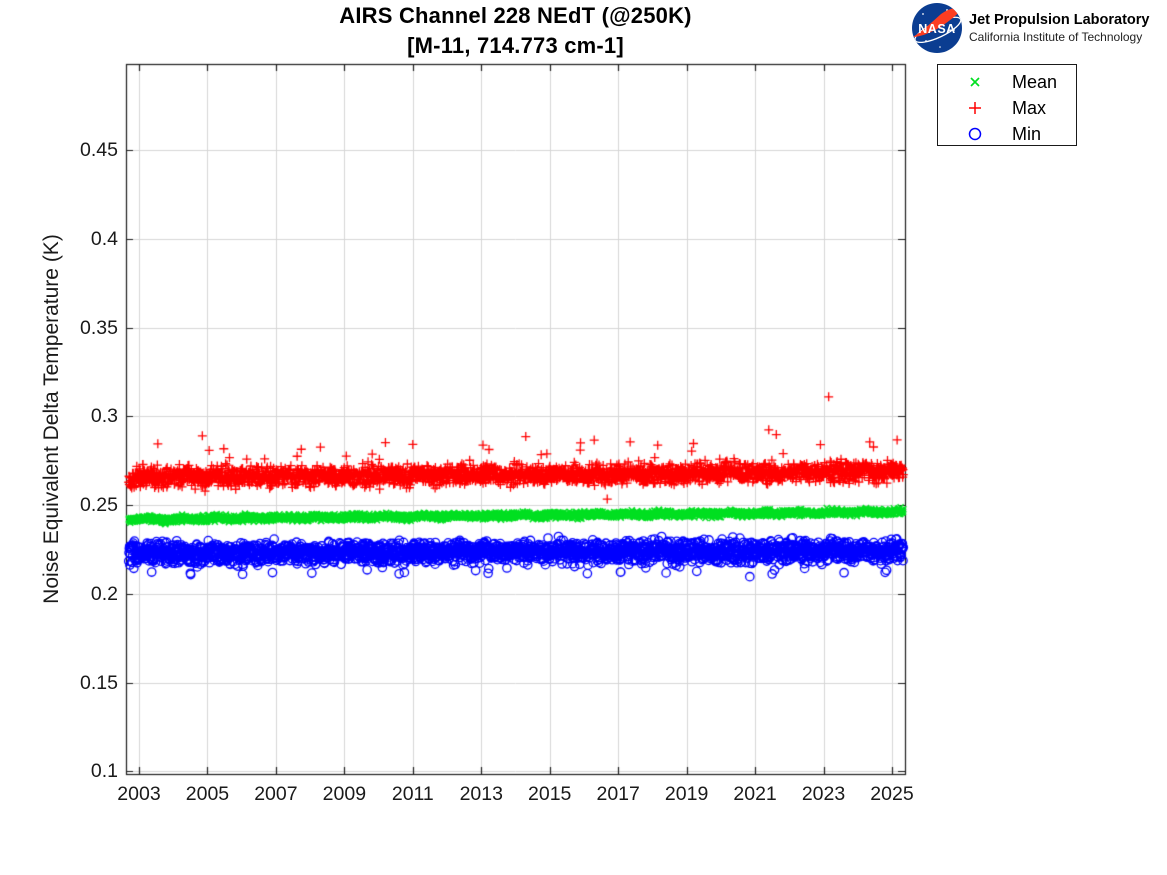 The image size is (1167, 875). I want to click on legend-label-min: Min, so click(1027, 133).